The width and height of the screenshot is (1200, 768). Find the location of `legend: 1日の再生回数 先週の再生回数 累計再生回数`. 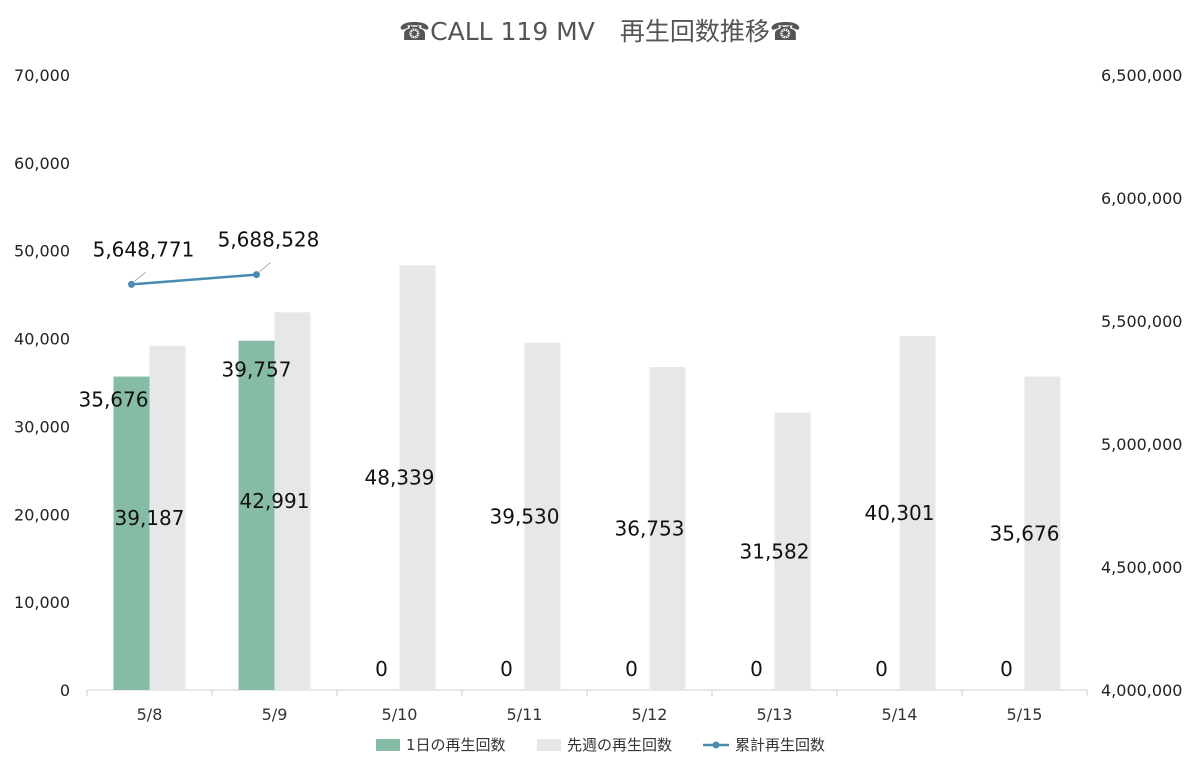

legend: 1日の再生回数 先週の再生回数 累計再生回数 is located at coordinates (600, 745).